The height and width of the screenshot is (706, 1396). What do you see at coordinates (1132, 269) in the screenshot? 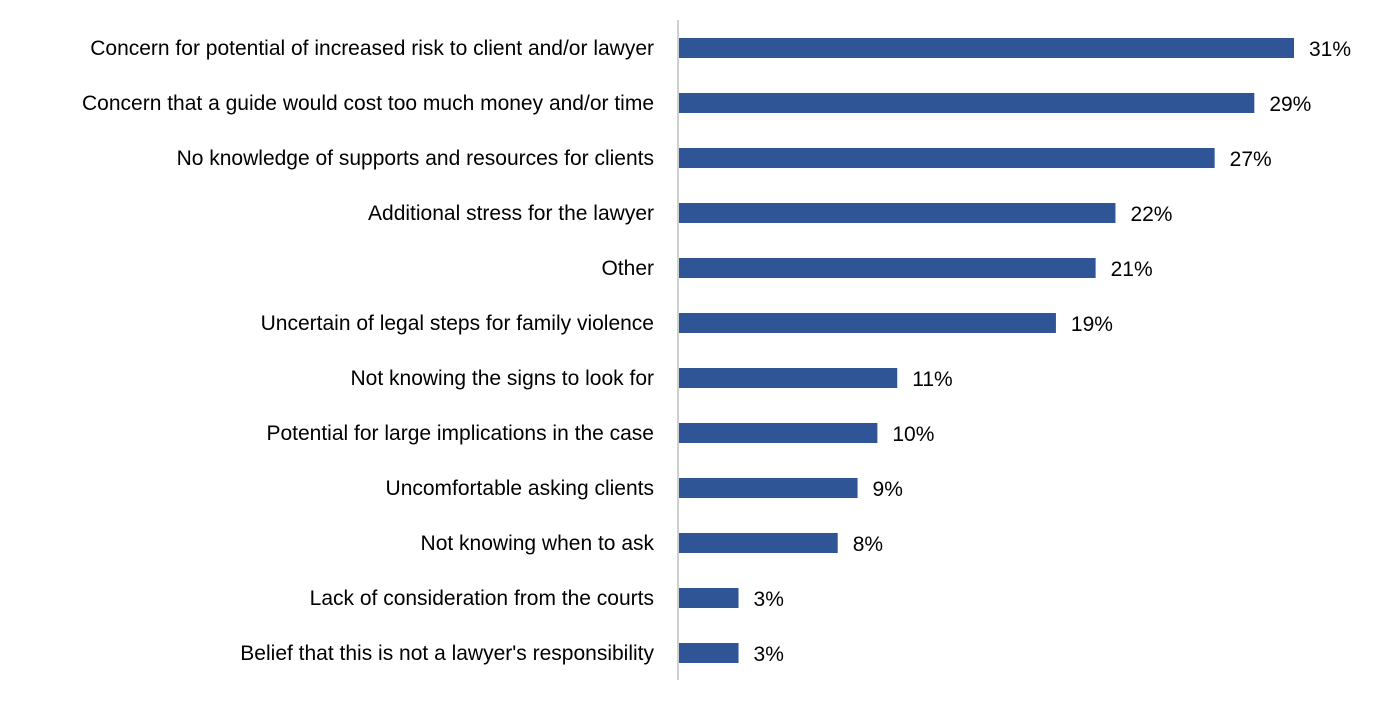
I see `value-label: 21%` at bounding box center [1132, 269].